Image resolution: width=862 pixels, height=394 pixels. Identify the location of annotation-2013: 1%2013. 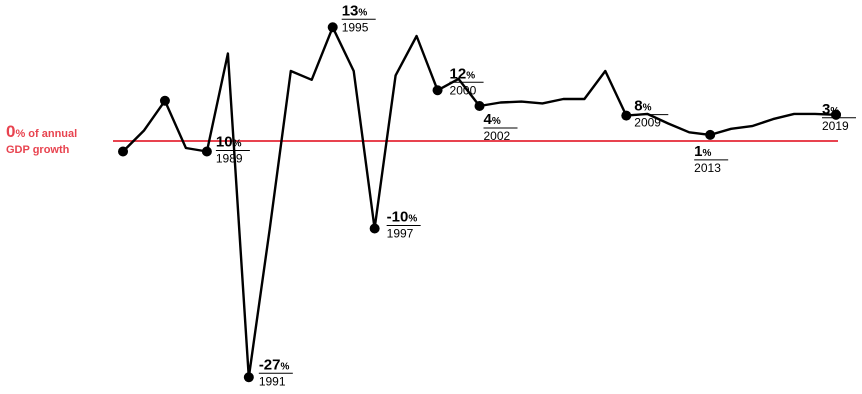
(711, 159).